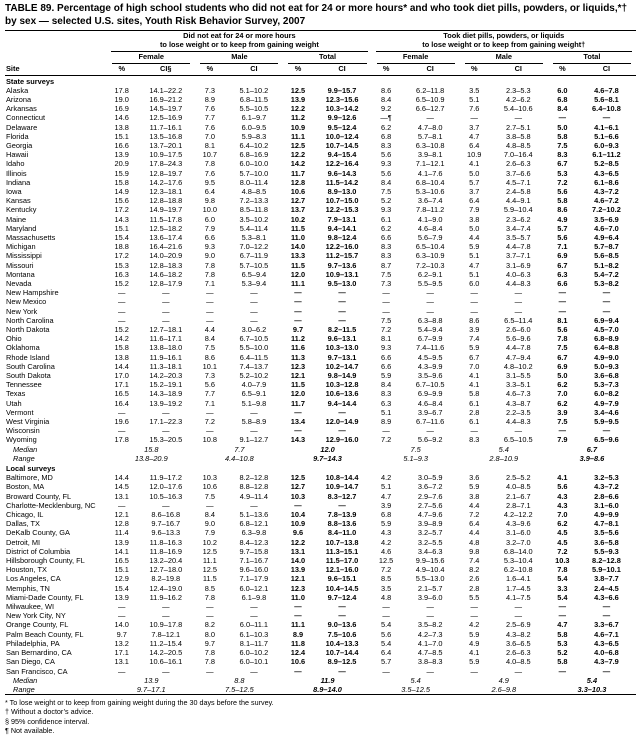 This screenshot has width=641, height=754. What do you see at coordinates (166, 348) in the screenshot?
I see `value-cell: 13.8–18.0` at bounding box center [166, 348].